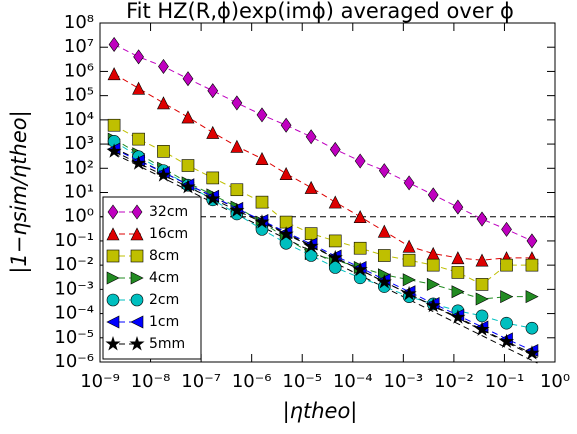 This screenshot has height=434, width=577. I want to click on y-tick-label: 10⁻⁴, so click(74, 313).